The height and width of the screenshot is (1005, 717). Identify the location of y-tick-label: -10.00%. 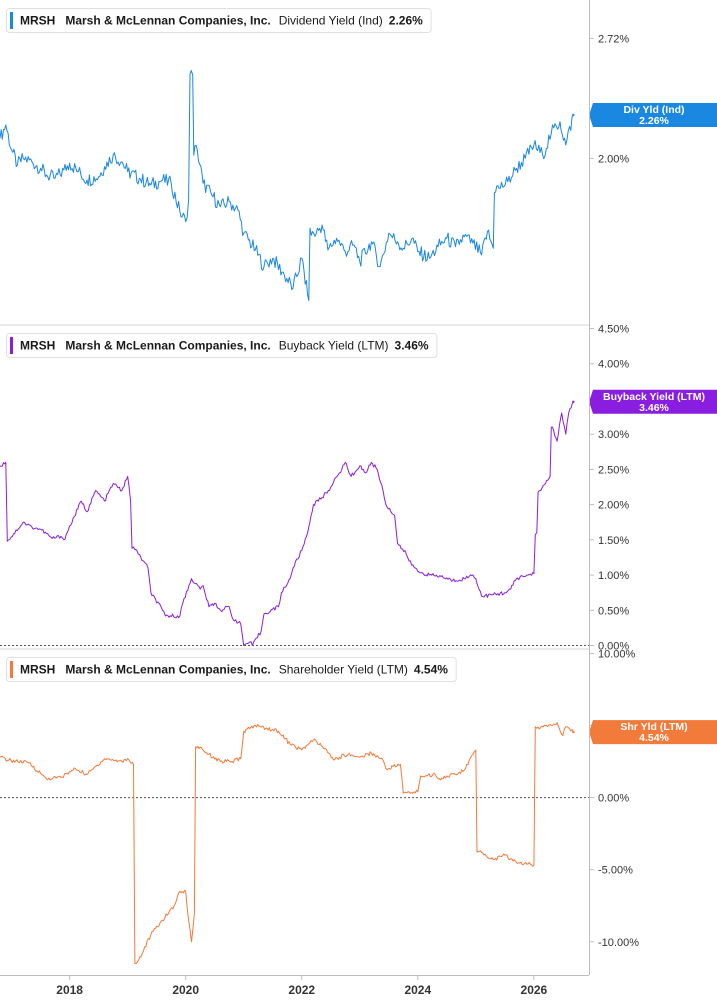
(618, 943).